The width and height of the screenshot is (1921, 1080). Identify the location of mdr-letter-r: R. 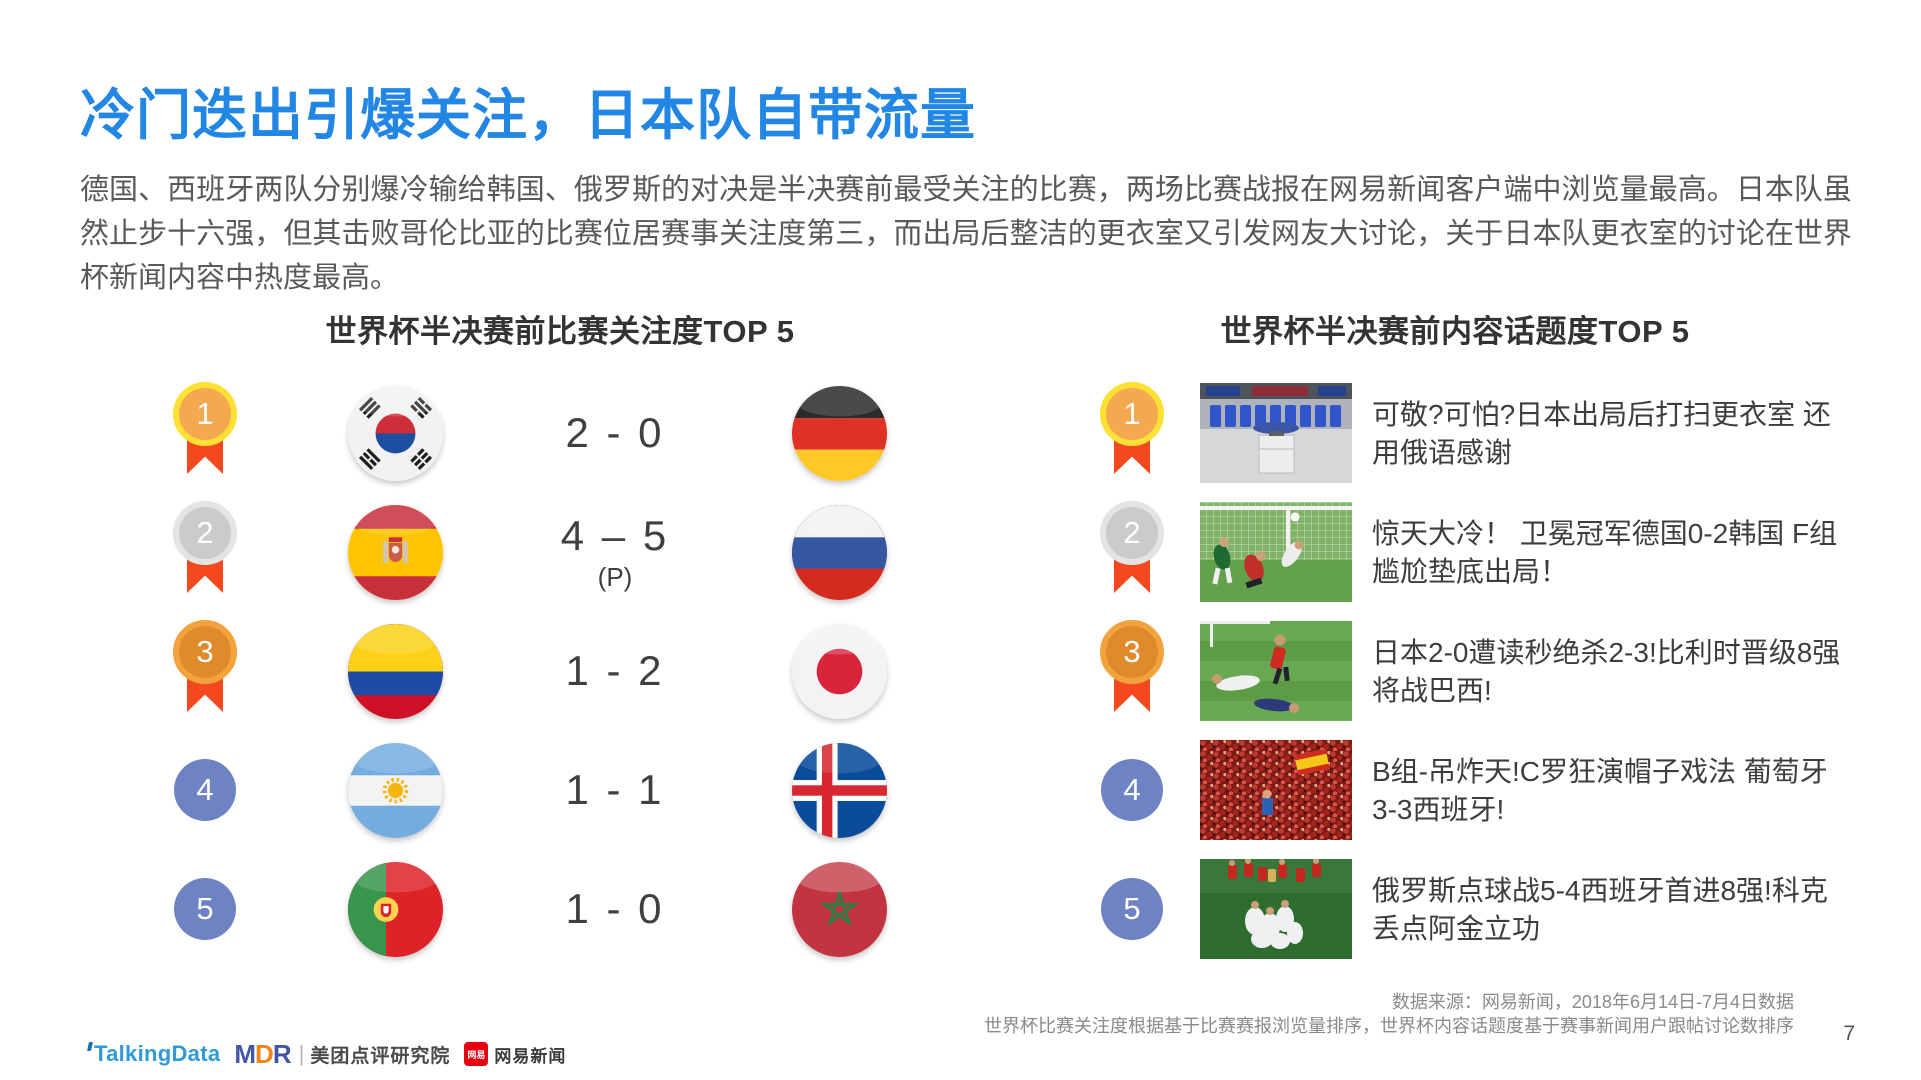
(282, 1053).